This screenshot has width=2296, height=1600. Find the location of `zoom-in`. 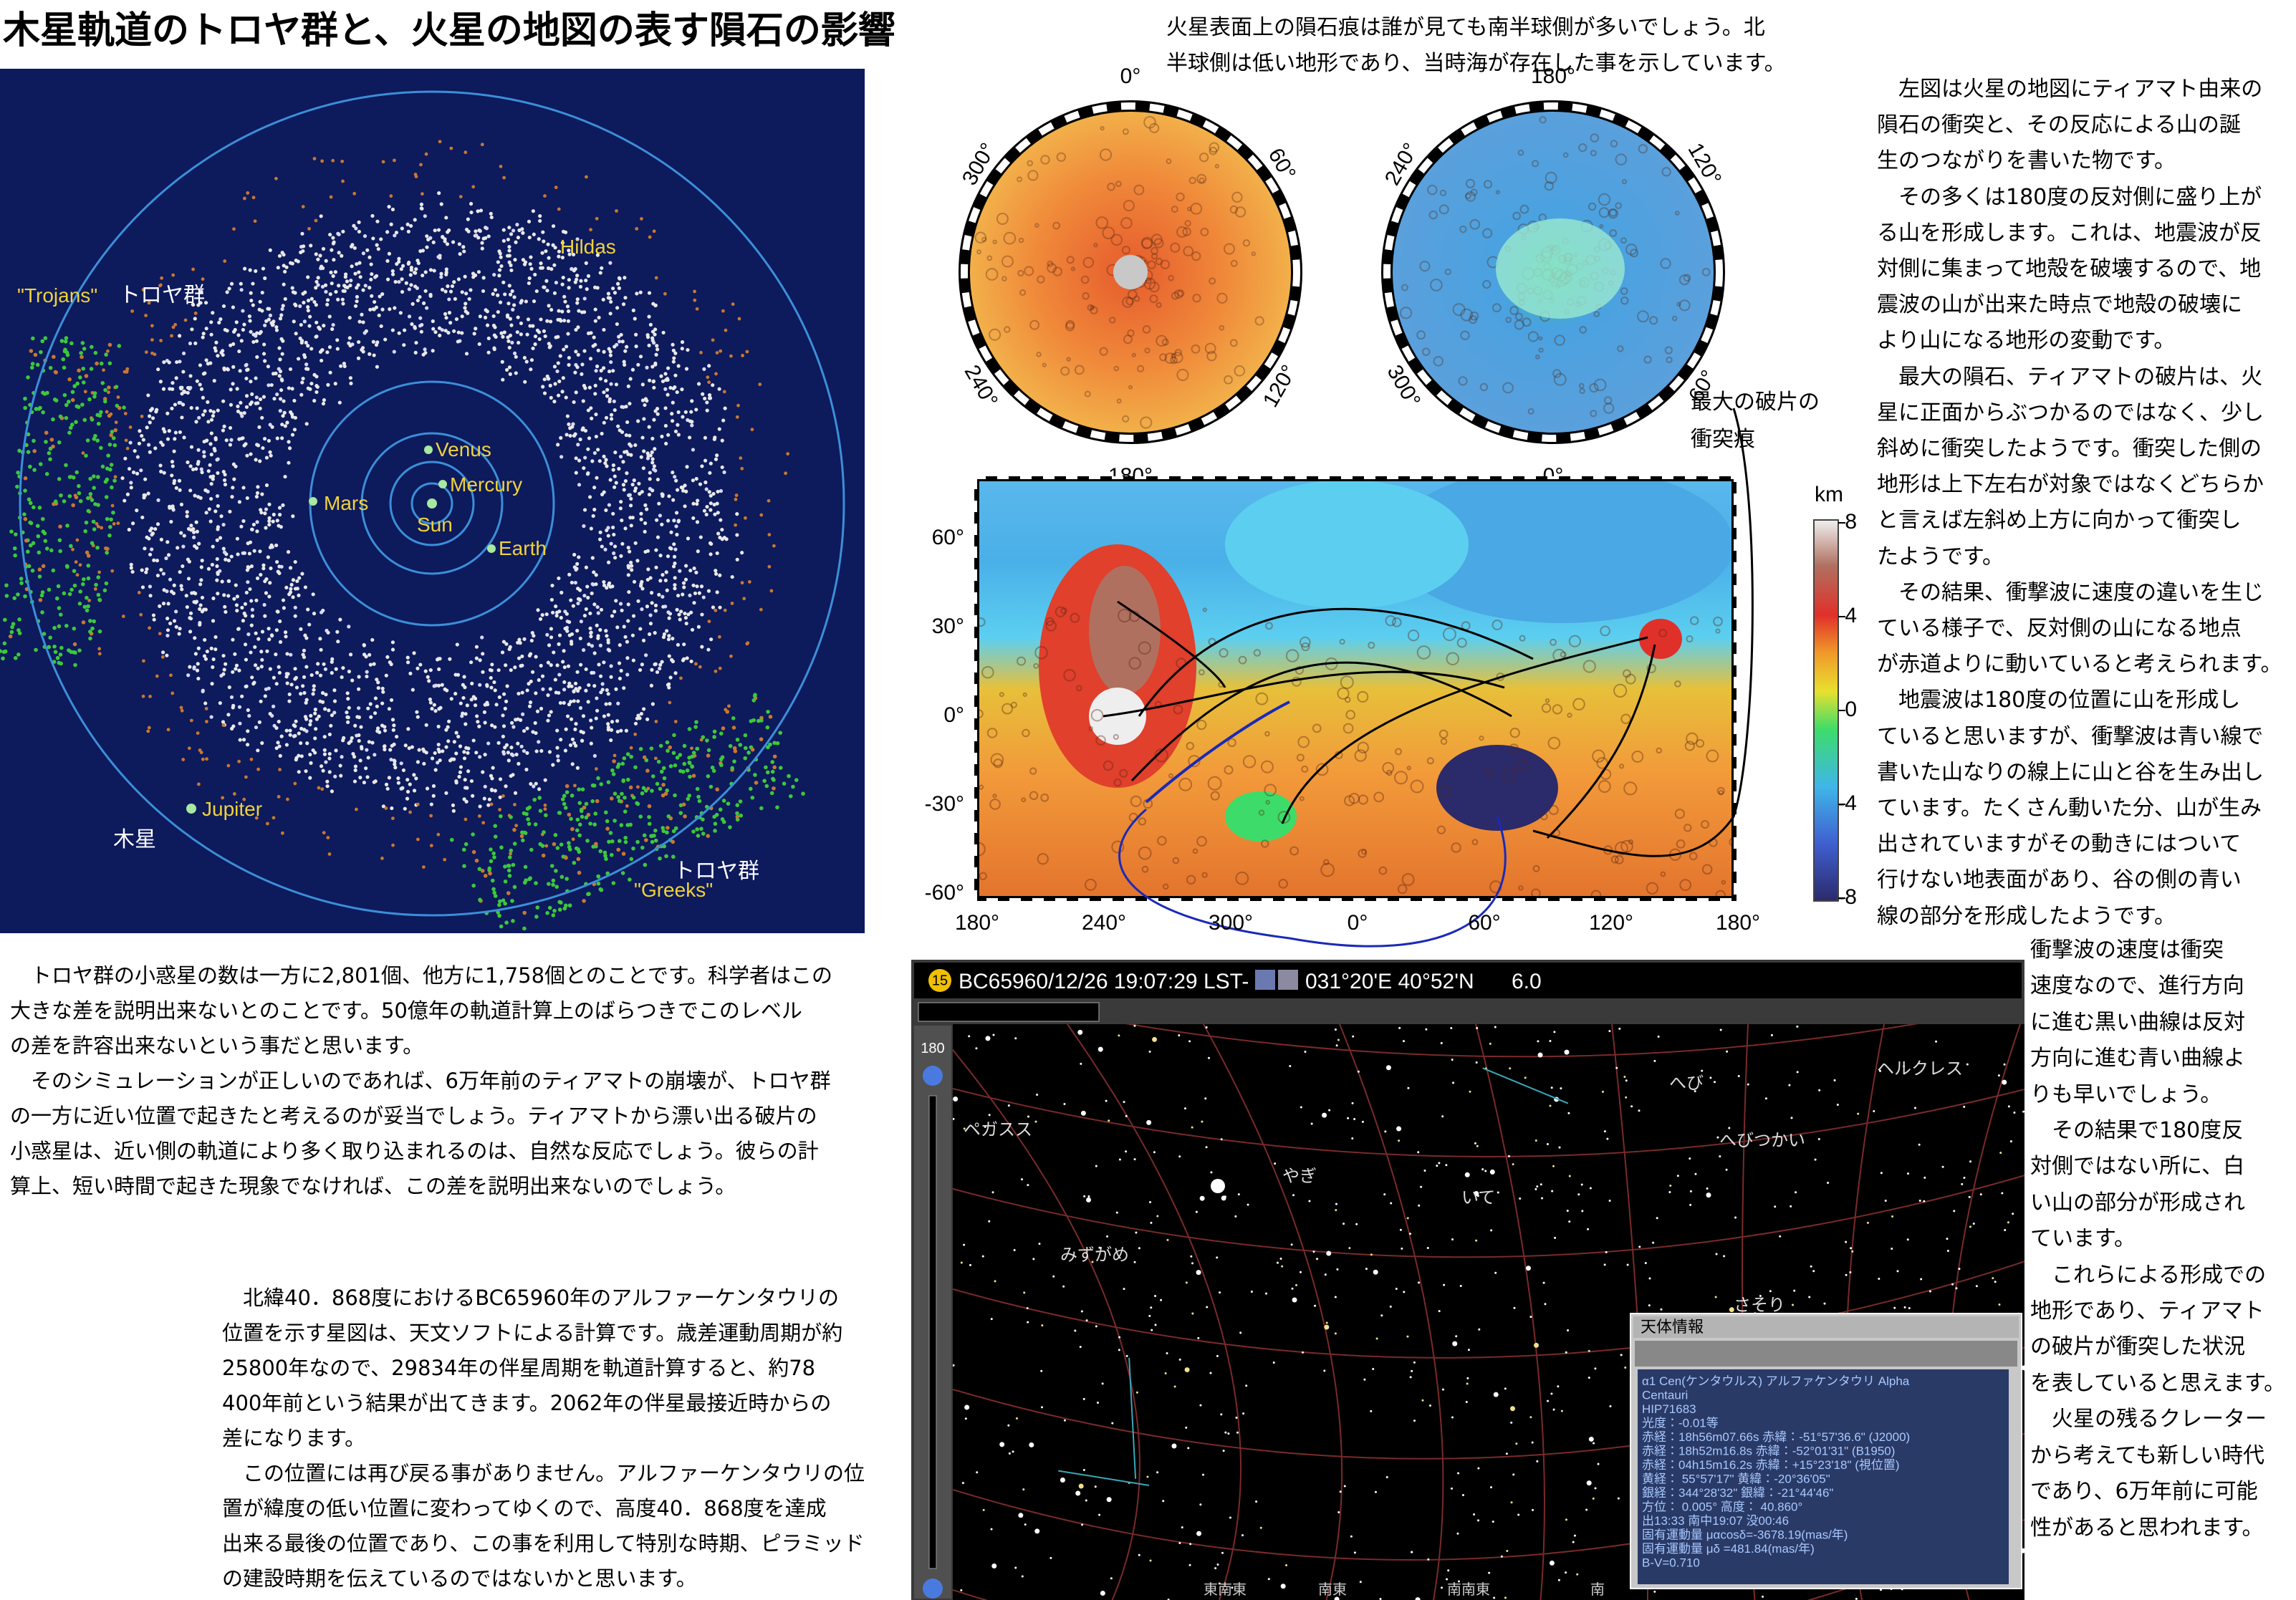

zoom-in is located at coordinates (933, 1076).